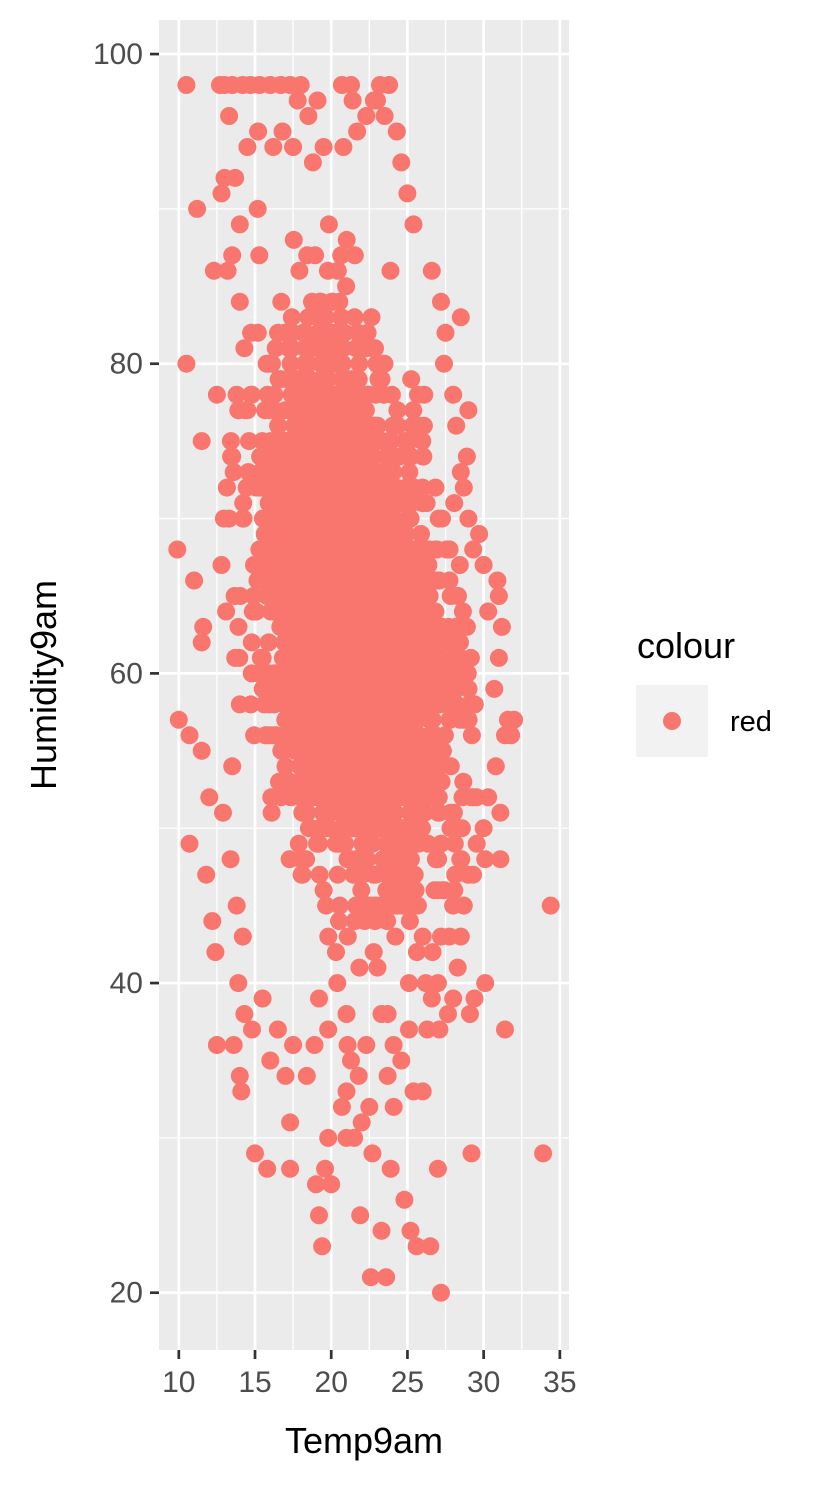 The height and width of the screenshot is (1487, 828). Describe the element at coordinates (751, 722) in the screenshot. I see `legend-item-label: red` at that location.